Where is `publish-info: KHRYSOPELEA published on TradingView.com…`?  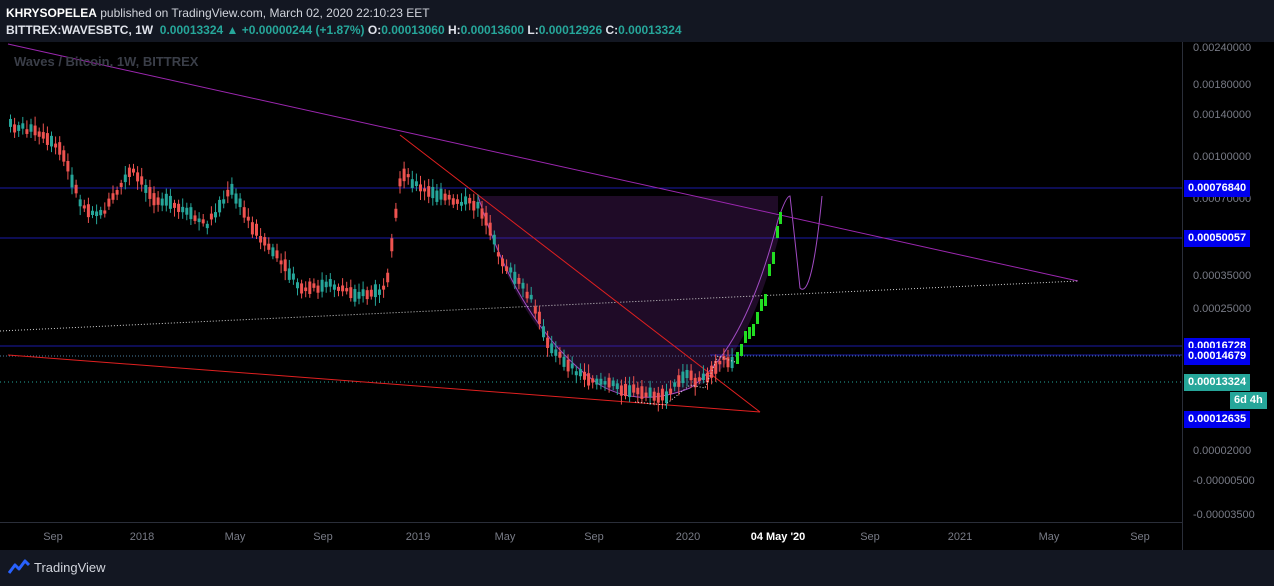 publish-info: KHRYSOPELEA published on TradingView.com… is located at coordinates (218, 13).